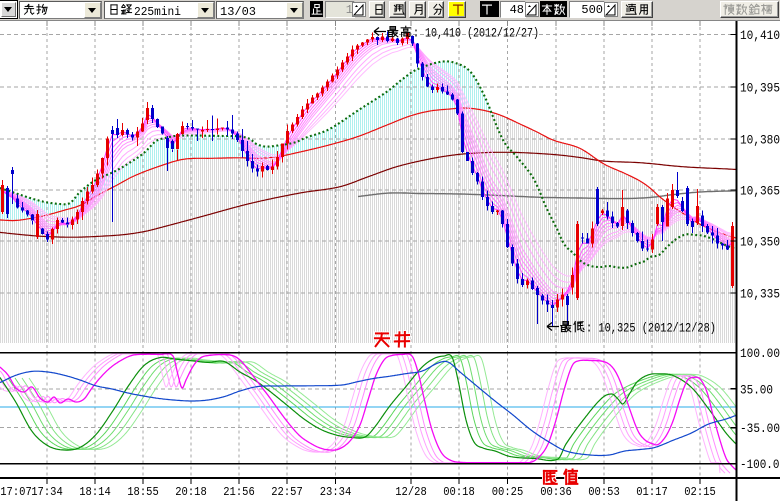 This screenshot has height=501, width=780. Describe the element at coordinates (760, 35) in the screenshot. I see `svg-text: 10,410` at that location.